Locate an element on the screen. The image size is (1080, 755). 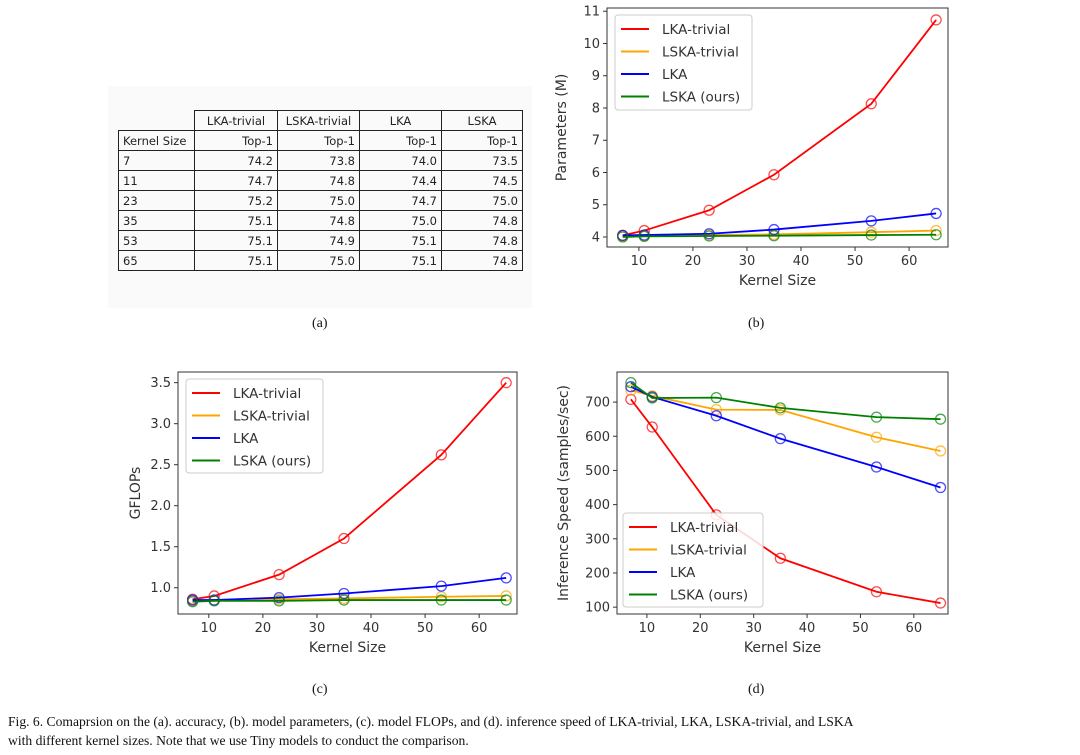
y-tick-label: 600 is located at coordinates (597, 437).